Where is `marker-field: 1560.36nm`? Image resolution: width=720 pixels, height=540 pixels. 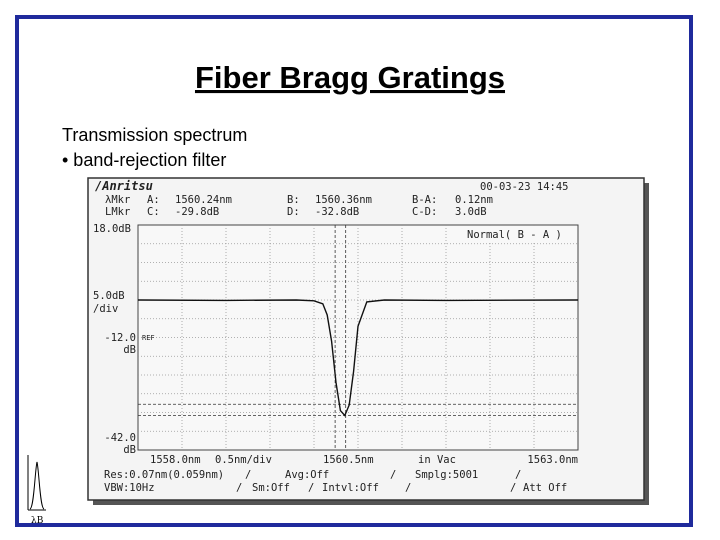 marker-field: 1560.36nm is located at coordinates (343, 200).